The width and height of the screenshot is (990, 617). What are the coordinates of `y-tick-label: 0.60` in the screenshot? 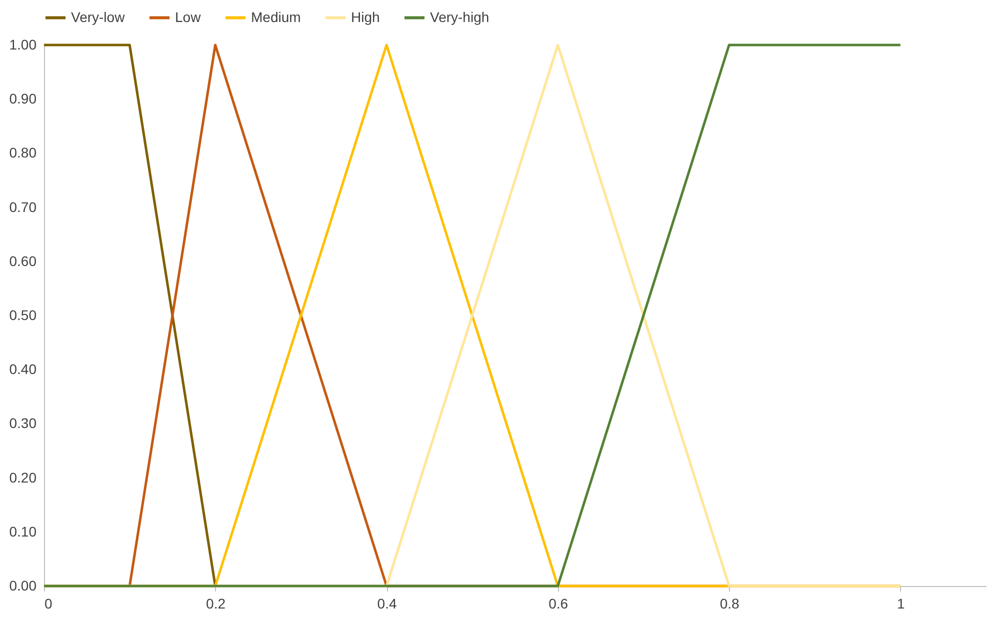 It's located at (23, 260).